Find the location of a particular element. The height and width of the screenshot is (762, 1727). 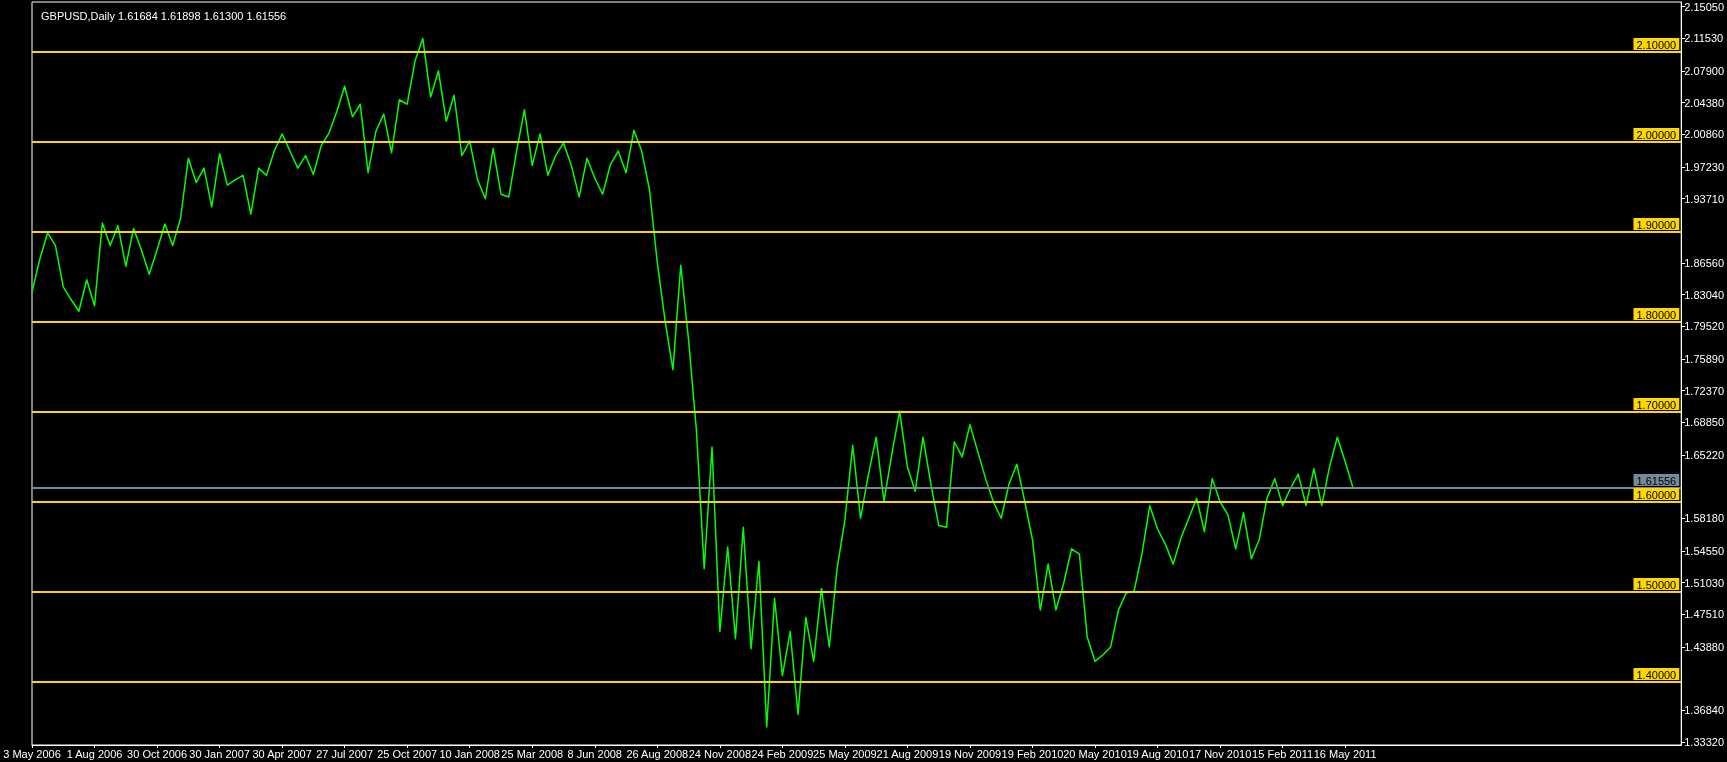

ref-line-label: 1.50000 is located at coordinates (1656, 584).